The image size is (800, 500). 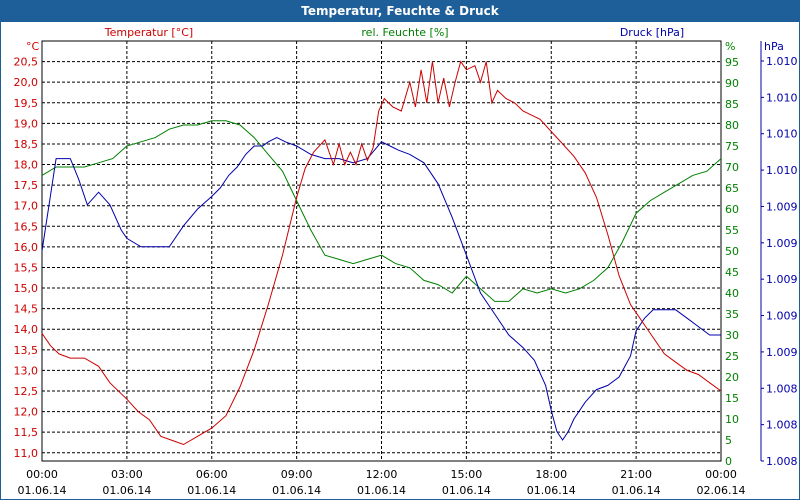 I want to click on humidity-tick-label: 65, so click(x=732, y=188).